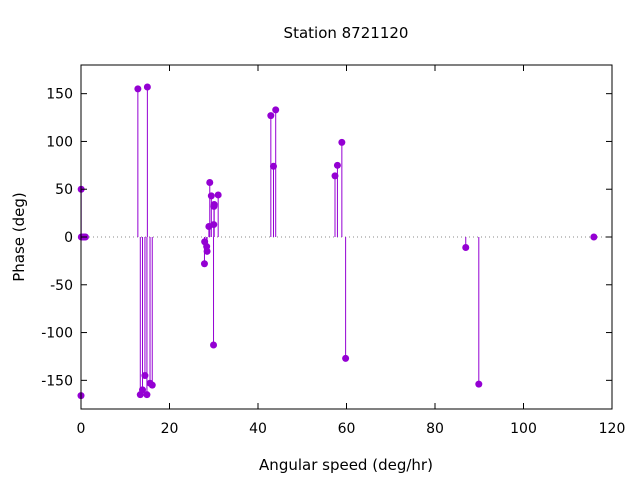 This screenshot has width=640, height=480. I want to click on y-tick-label: -50, so click(61, 286).